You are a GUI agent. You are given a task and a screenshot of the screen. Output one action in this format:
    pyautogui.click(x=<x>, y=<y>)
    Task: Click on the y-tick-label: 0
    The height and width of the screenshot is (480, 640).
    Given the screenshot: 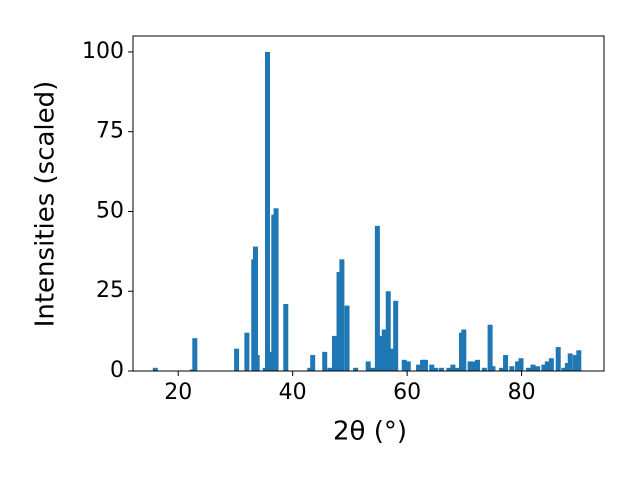 What is the action you would take?
    pyautogui.click(x=117, y=370)
    